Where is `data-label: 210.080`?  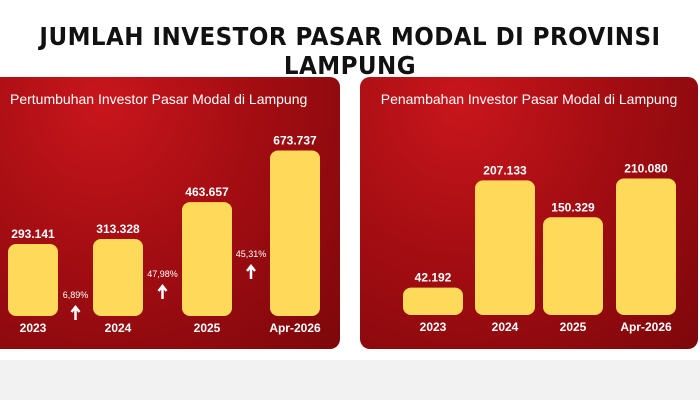 data-label: 210.080 is located at coordinates (646, 168).